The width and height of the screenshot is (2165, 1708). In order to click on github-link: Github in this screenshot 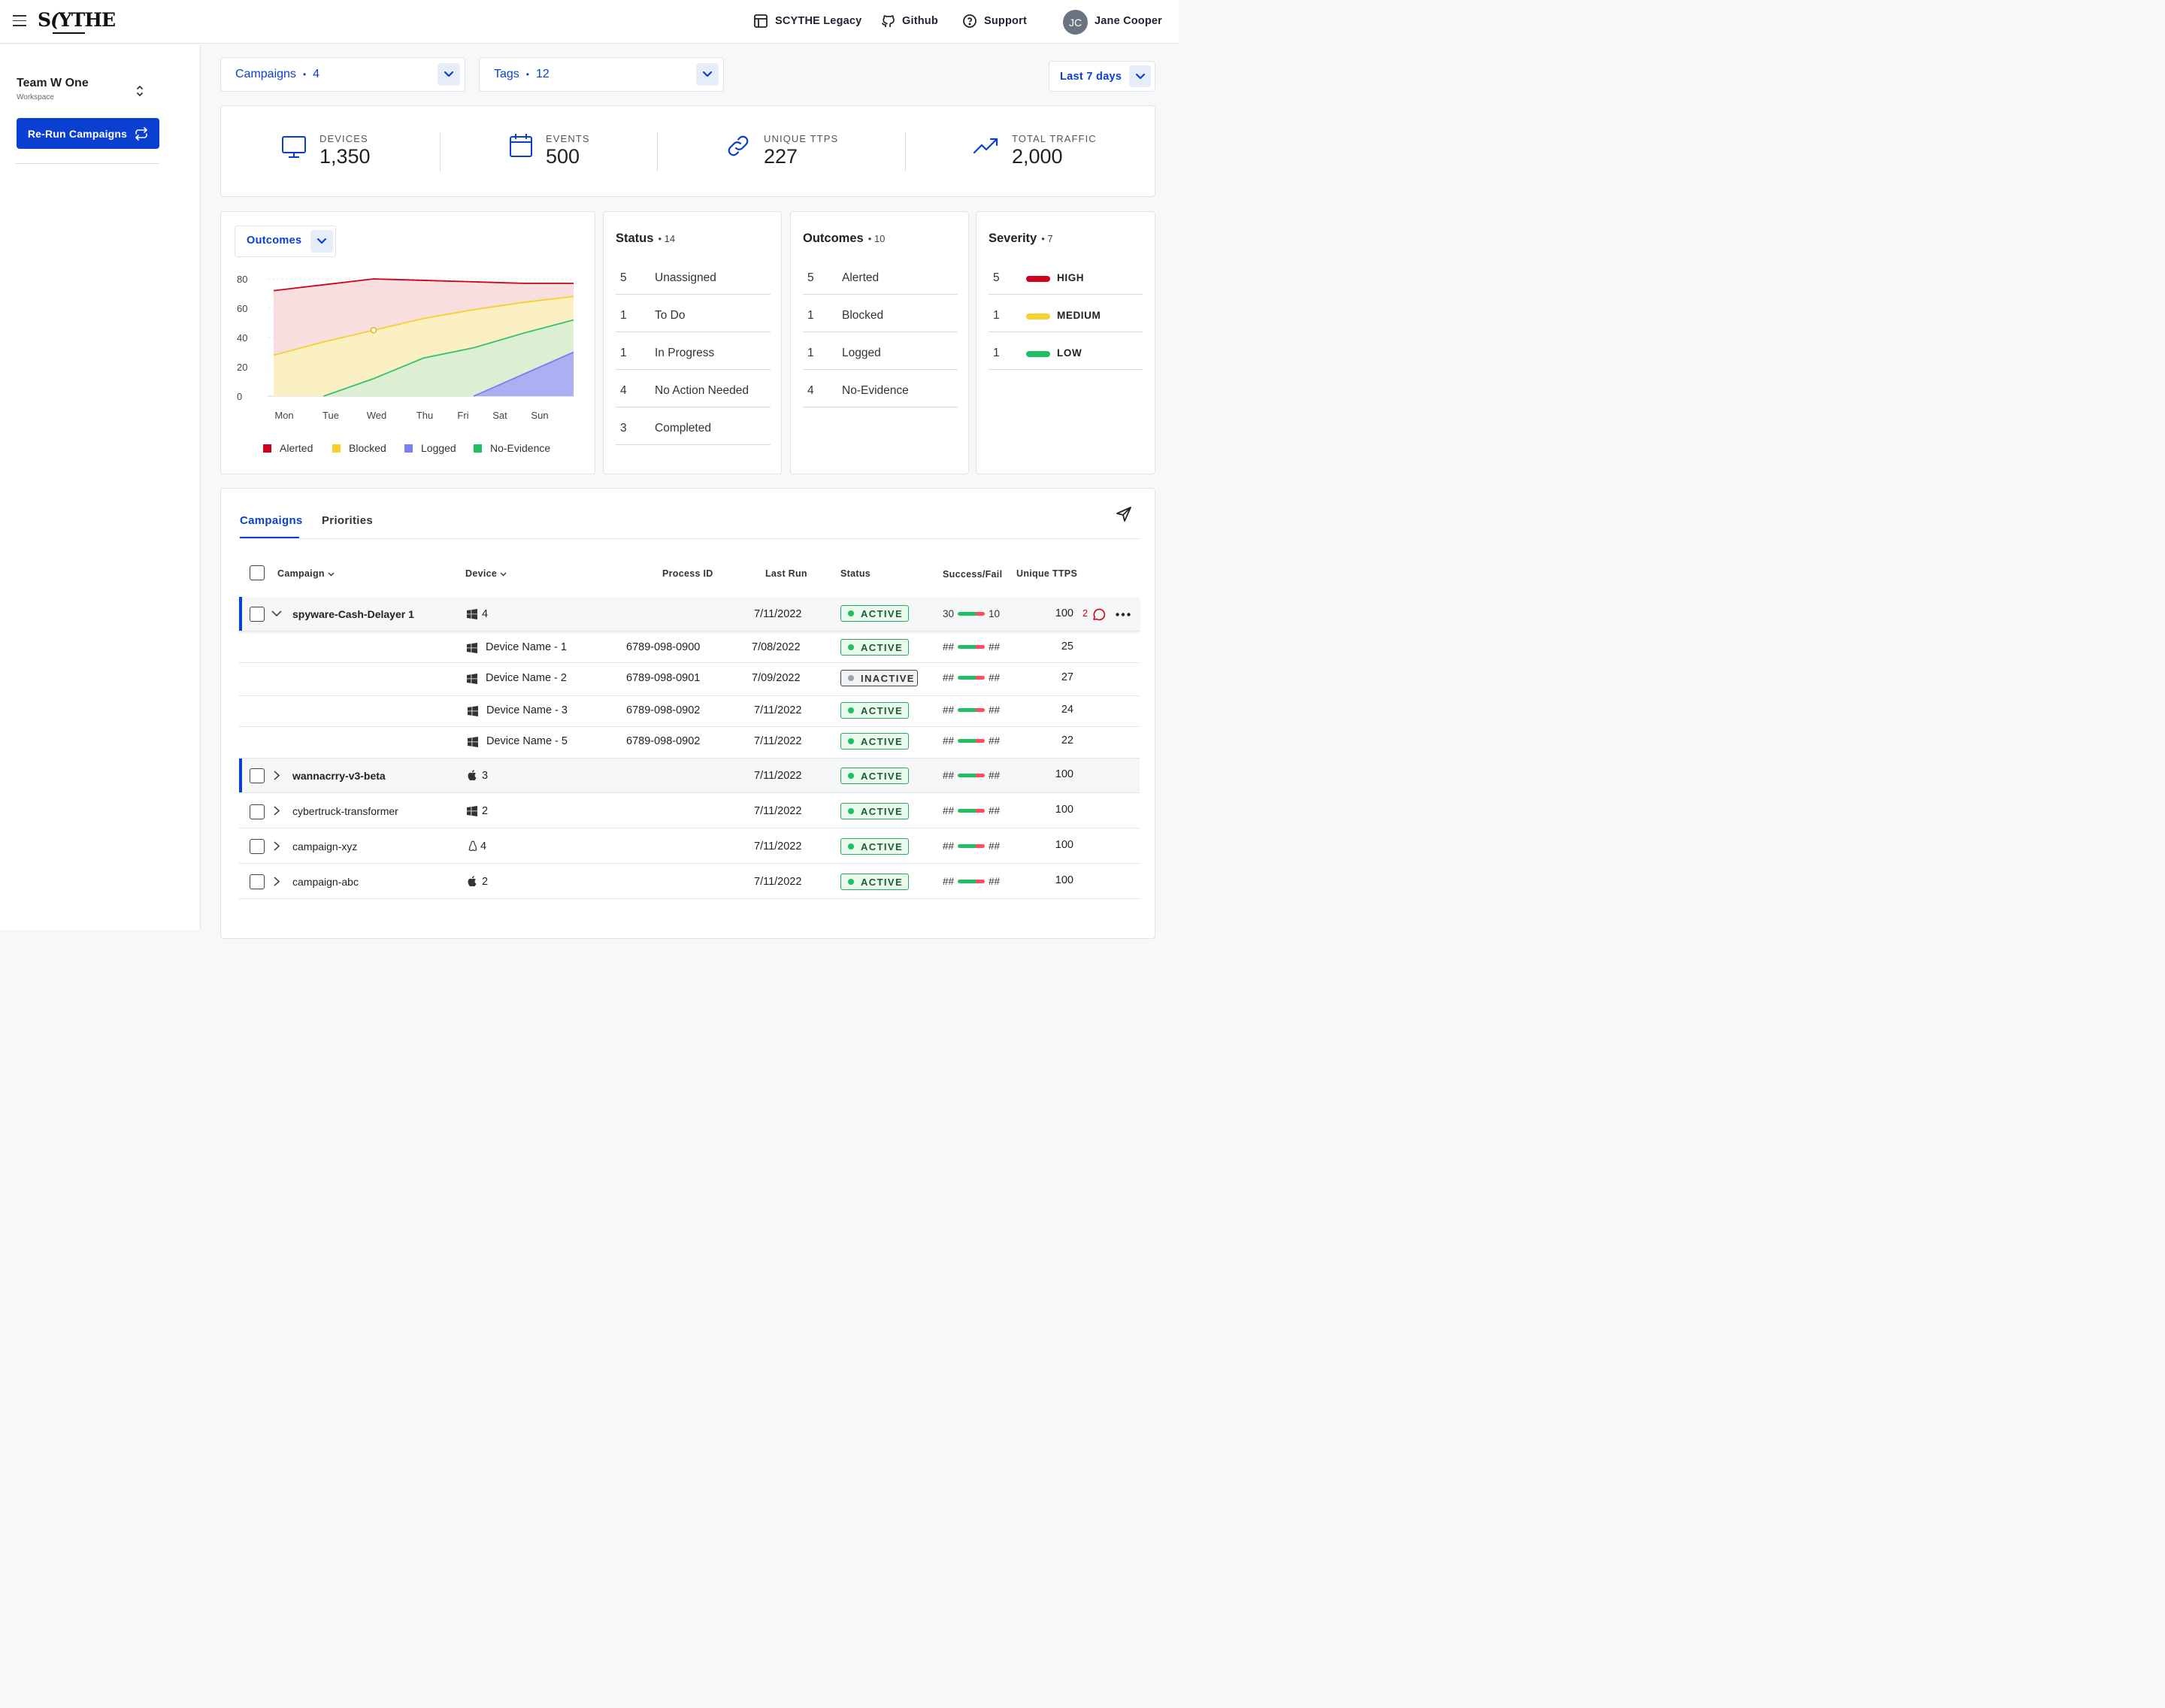, I will do `click(909, 21)`.